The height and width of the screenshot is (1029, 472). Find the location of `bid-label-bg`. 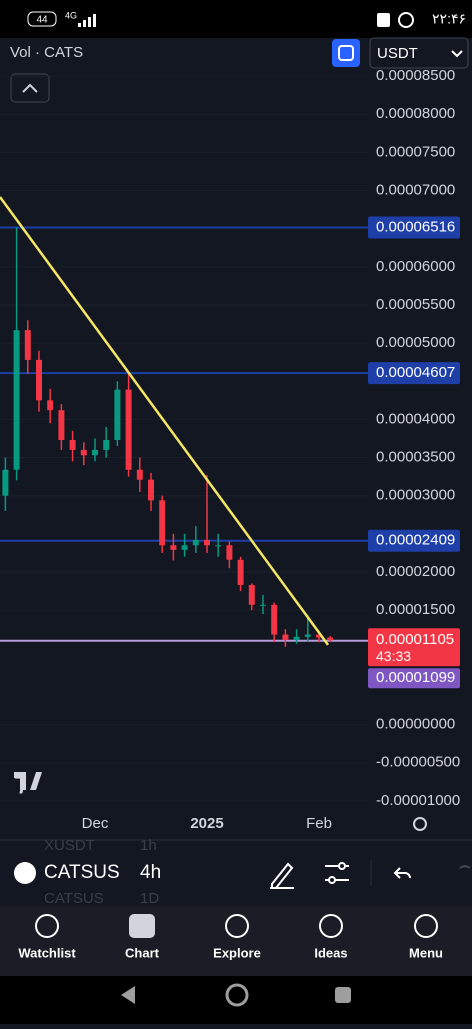

bid-label-bg is located at coordinates (414, 678).